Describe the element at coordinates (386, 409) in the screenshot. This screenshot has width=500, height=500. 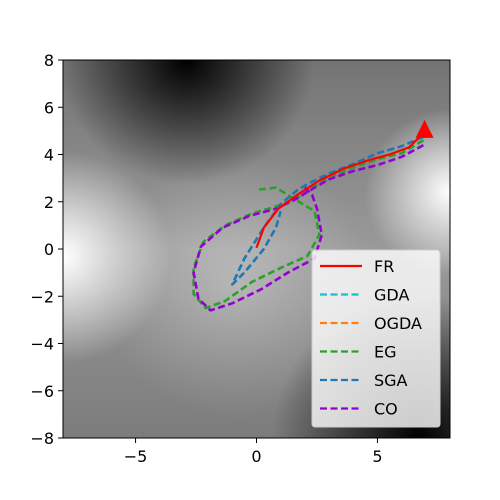
I see `legend-label-co: CO` at that location.